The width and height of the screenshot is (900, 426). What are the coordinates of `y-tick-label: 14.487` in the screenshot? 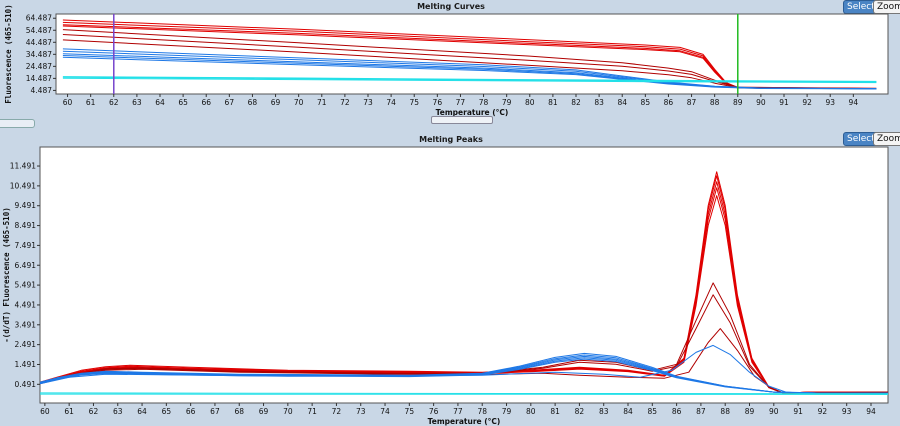 It's located at (39, 78).